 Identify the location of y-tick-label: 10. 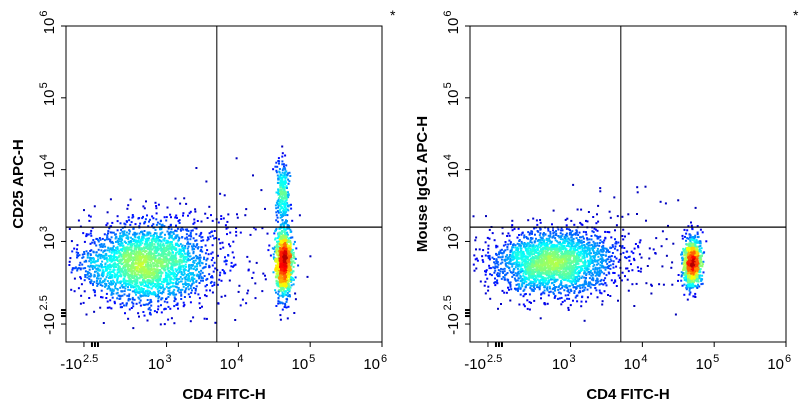
(49, 97).